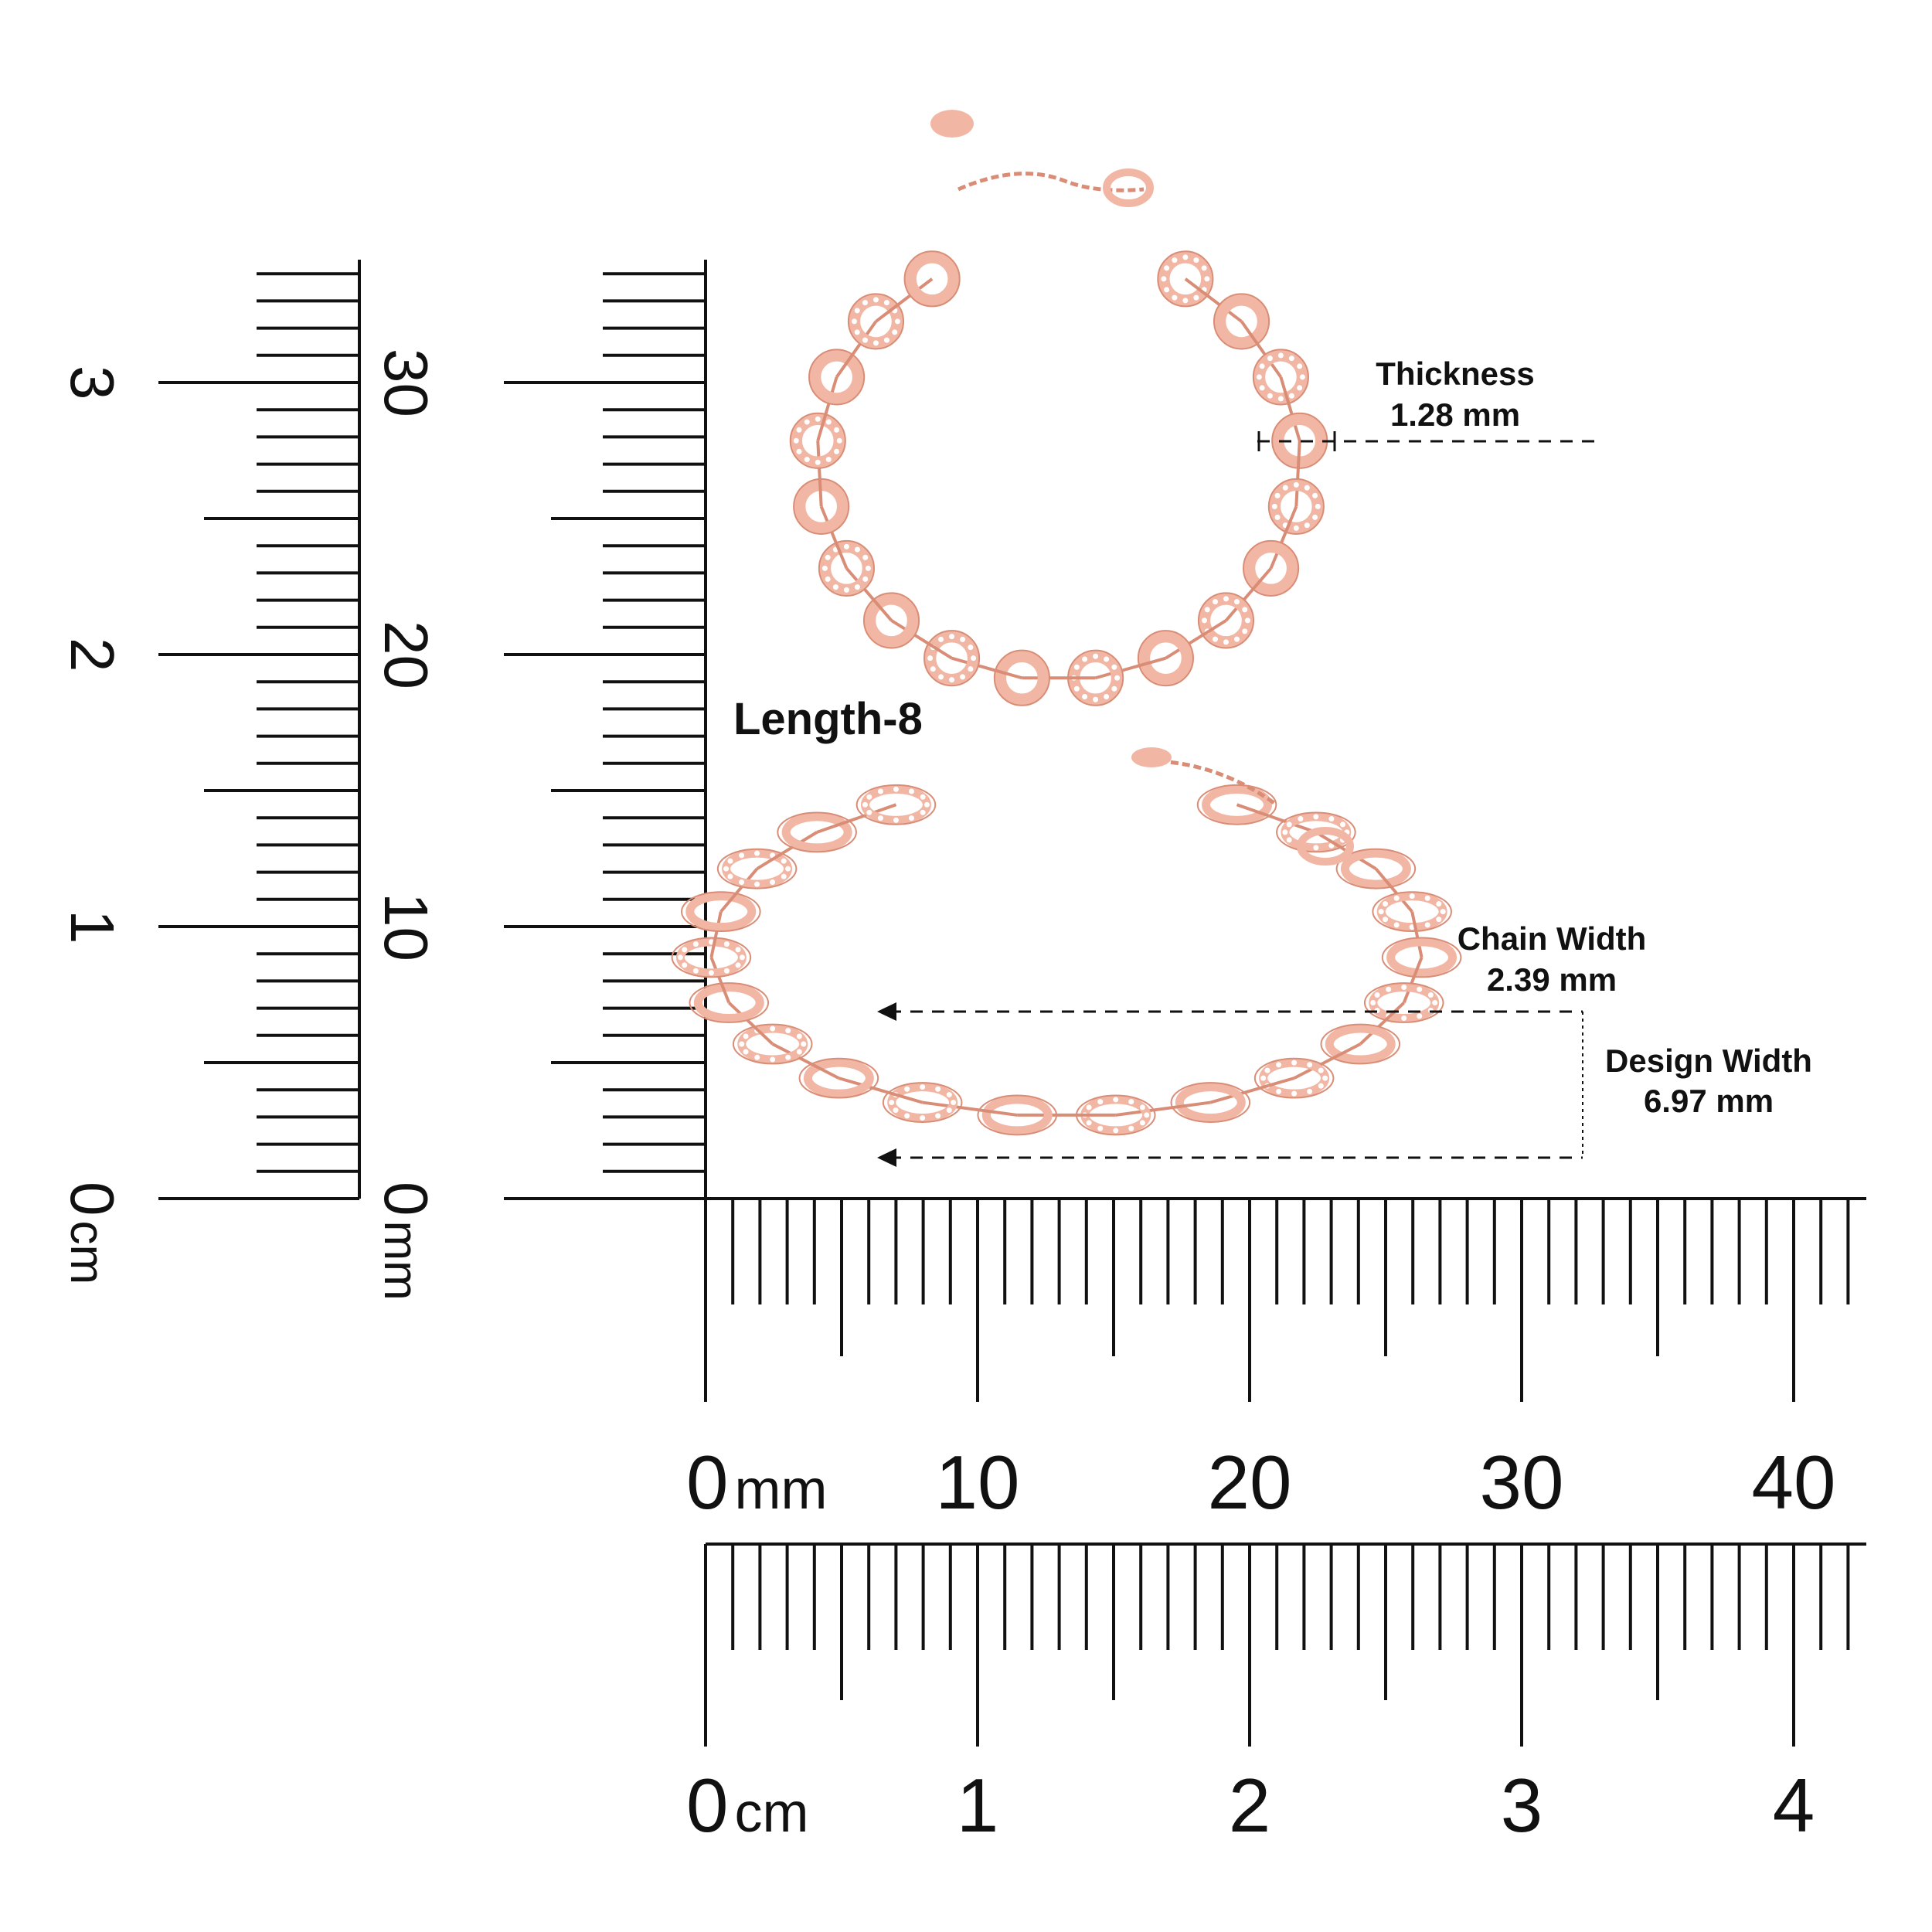 The width and height of the screenshot is (1932, 1932). I want to click on h-cm-ruler-label: 1, so click(978, 1806).